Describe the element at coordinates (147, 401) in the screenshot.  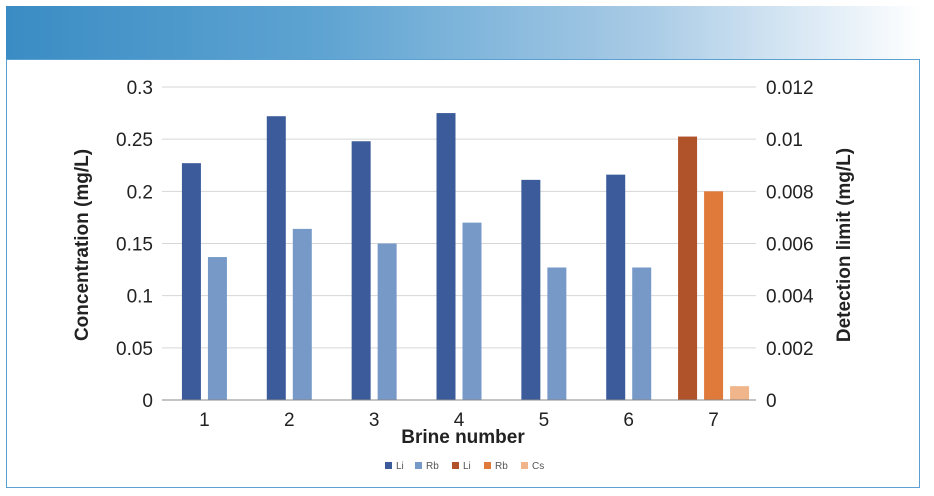
I see `y-tick-label: 0` at that location.